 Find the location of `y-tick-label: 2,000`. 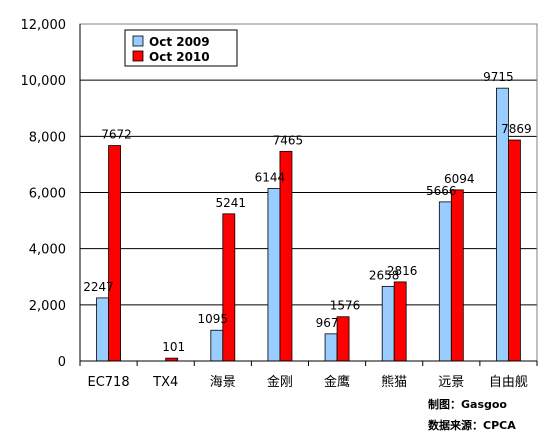

y-tick-label: 2,000 is located at coordinates (47, 306).